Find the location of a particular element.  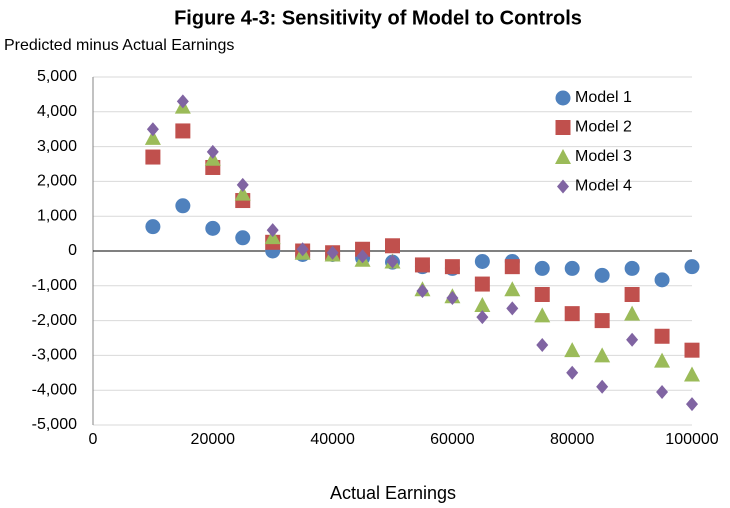

y-tick-label: 3,000 is located at coordinates (57, 146).